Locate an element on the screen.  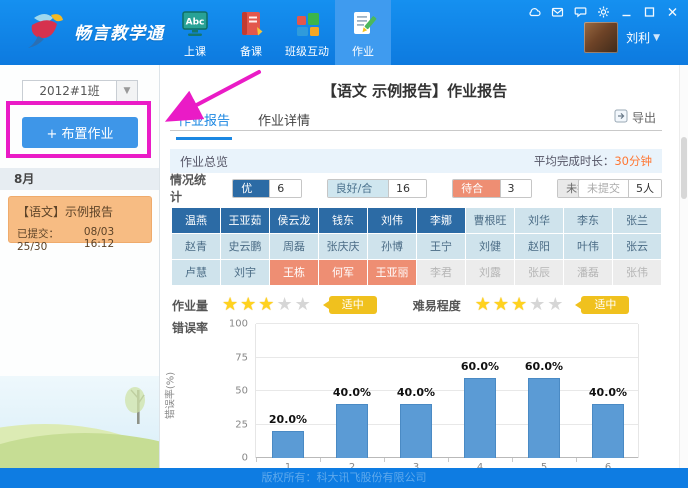
stat-pill-excellent: 优秀6人 is located at coordinates (267, 188).